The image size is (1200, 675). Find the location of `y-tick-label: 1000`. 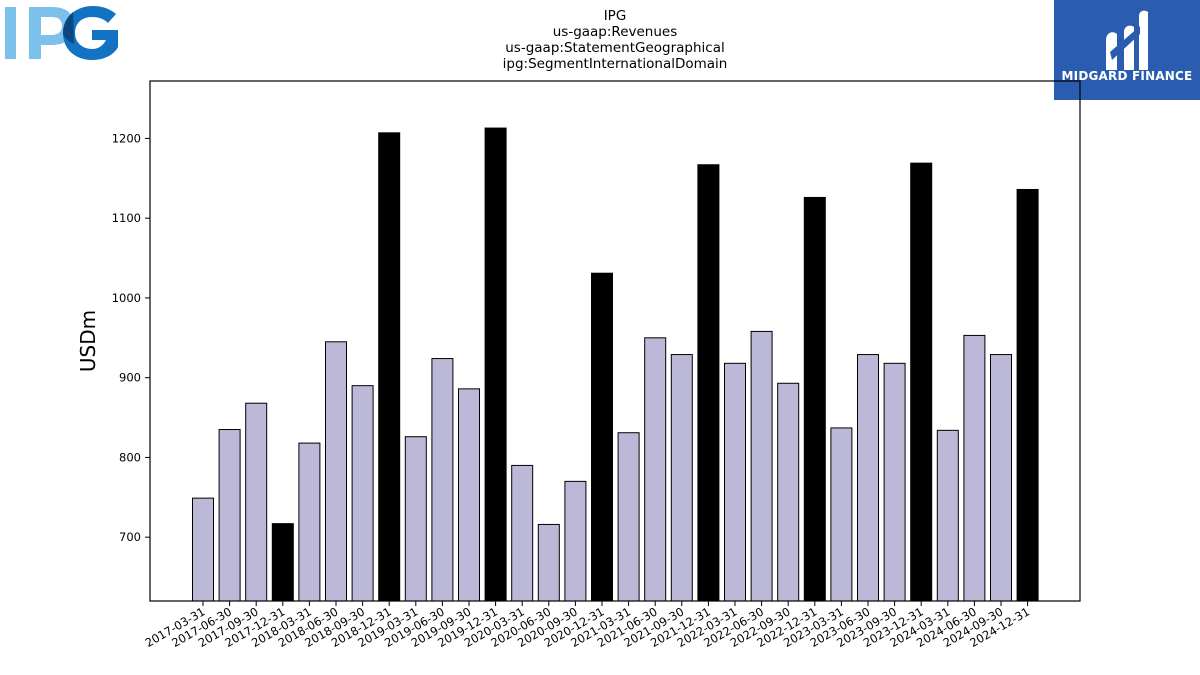

y-tick-label: 1000 is located at coordinates (126, 298).